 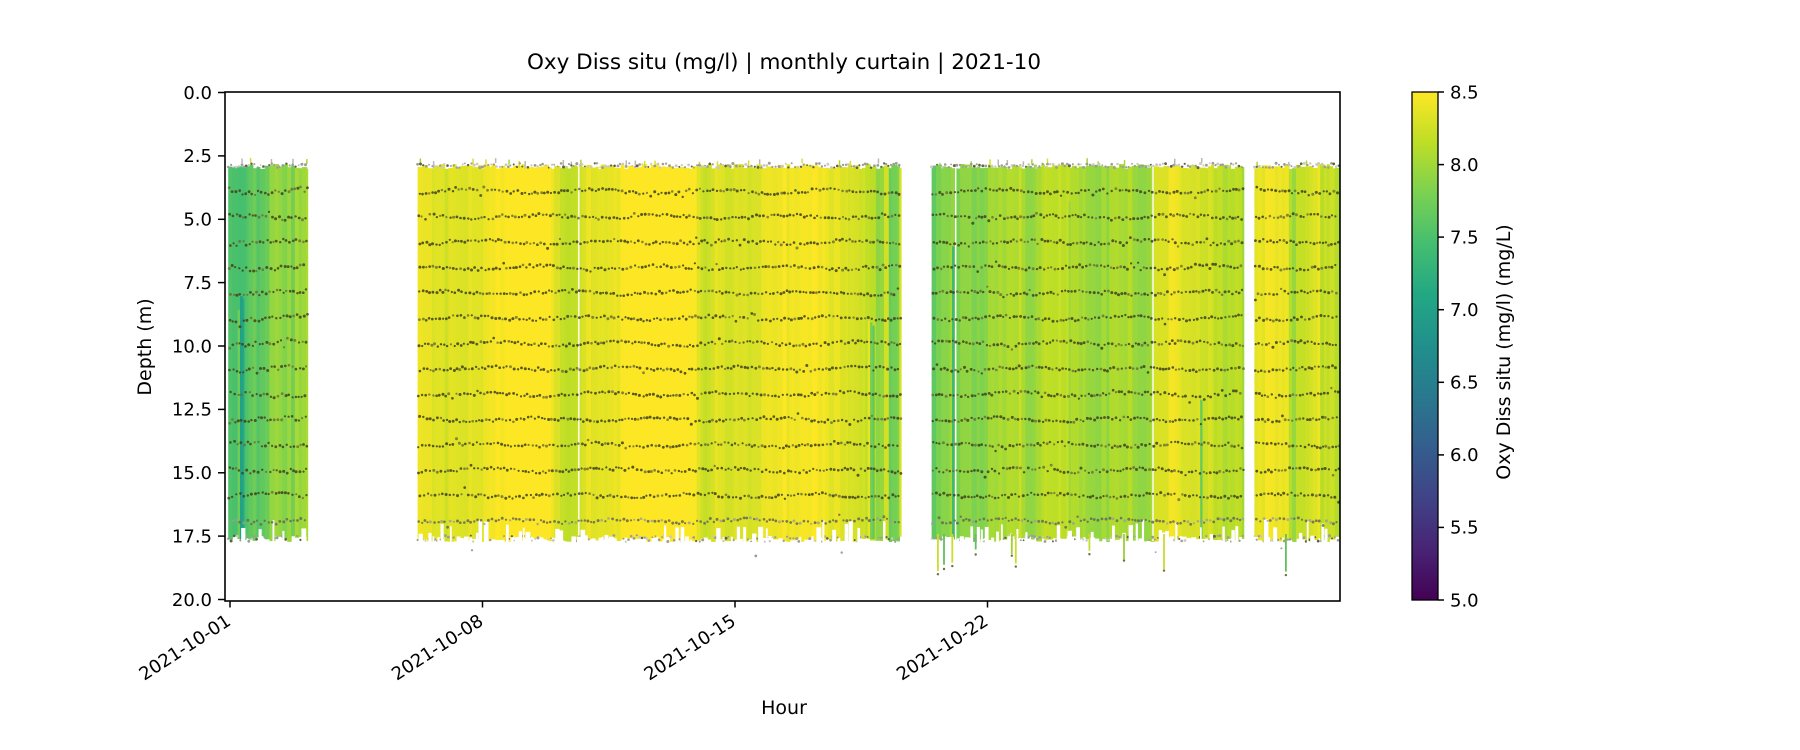 What do you see at coordinates (784, 708) in the screenshot?
I see `x-axis-label: Hour` at bounding box center [784, 708].